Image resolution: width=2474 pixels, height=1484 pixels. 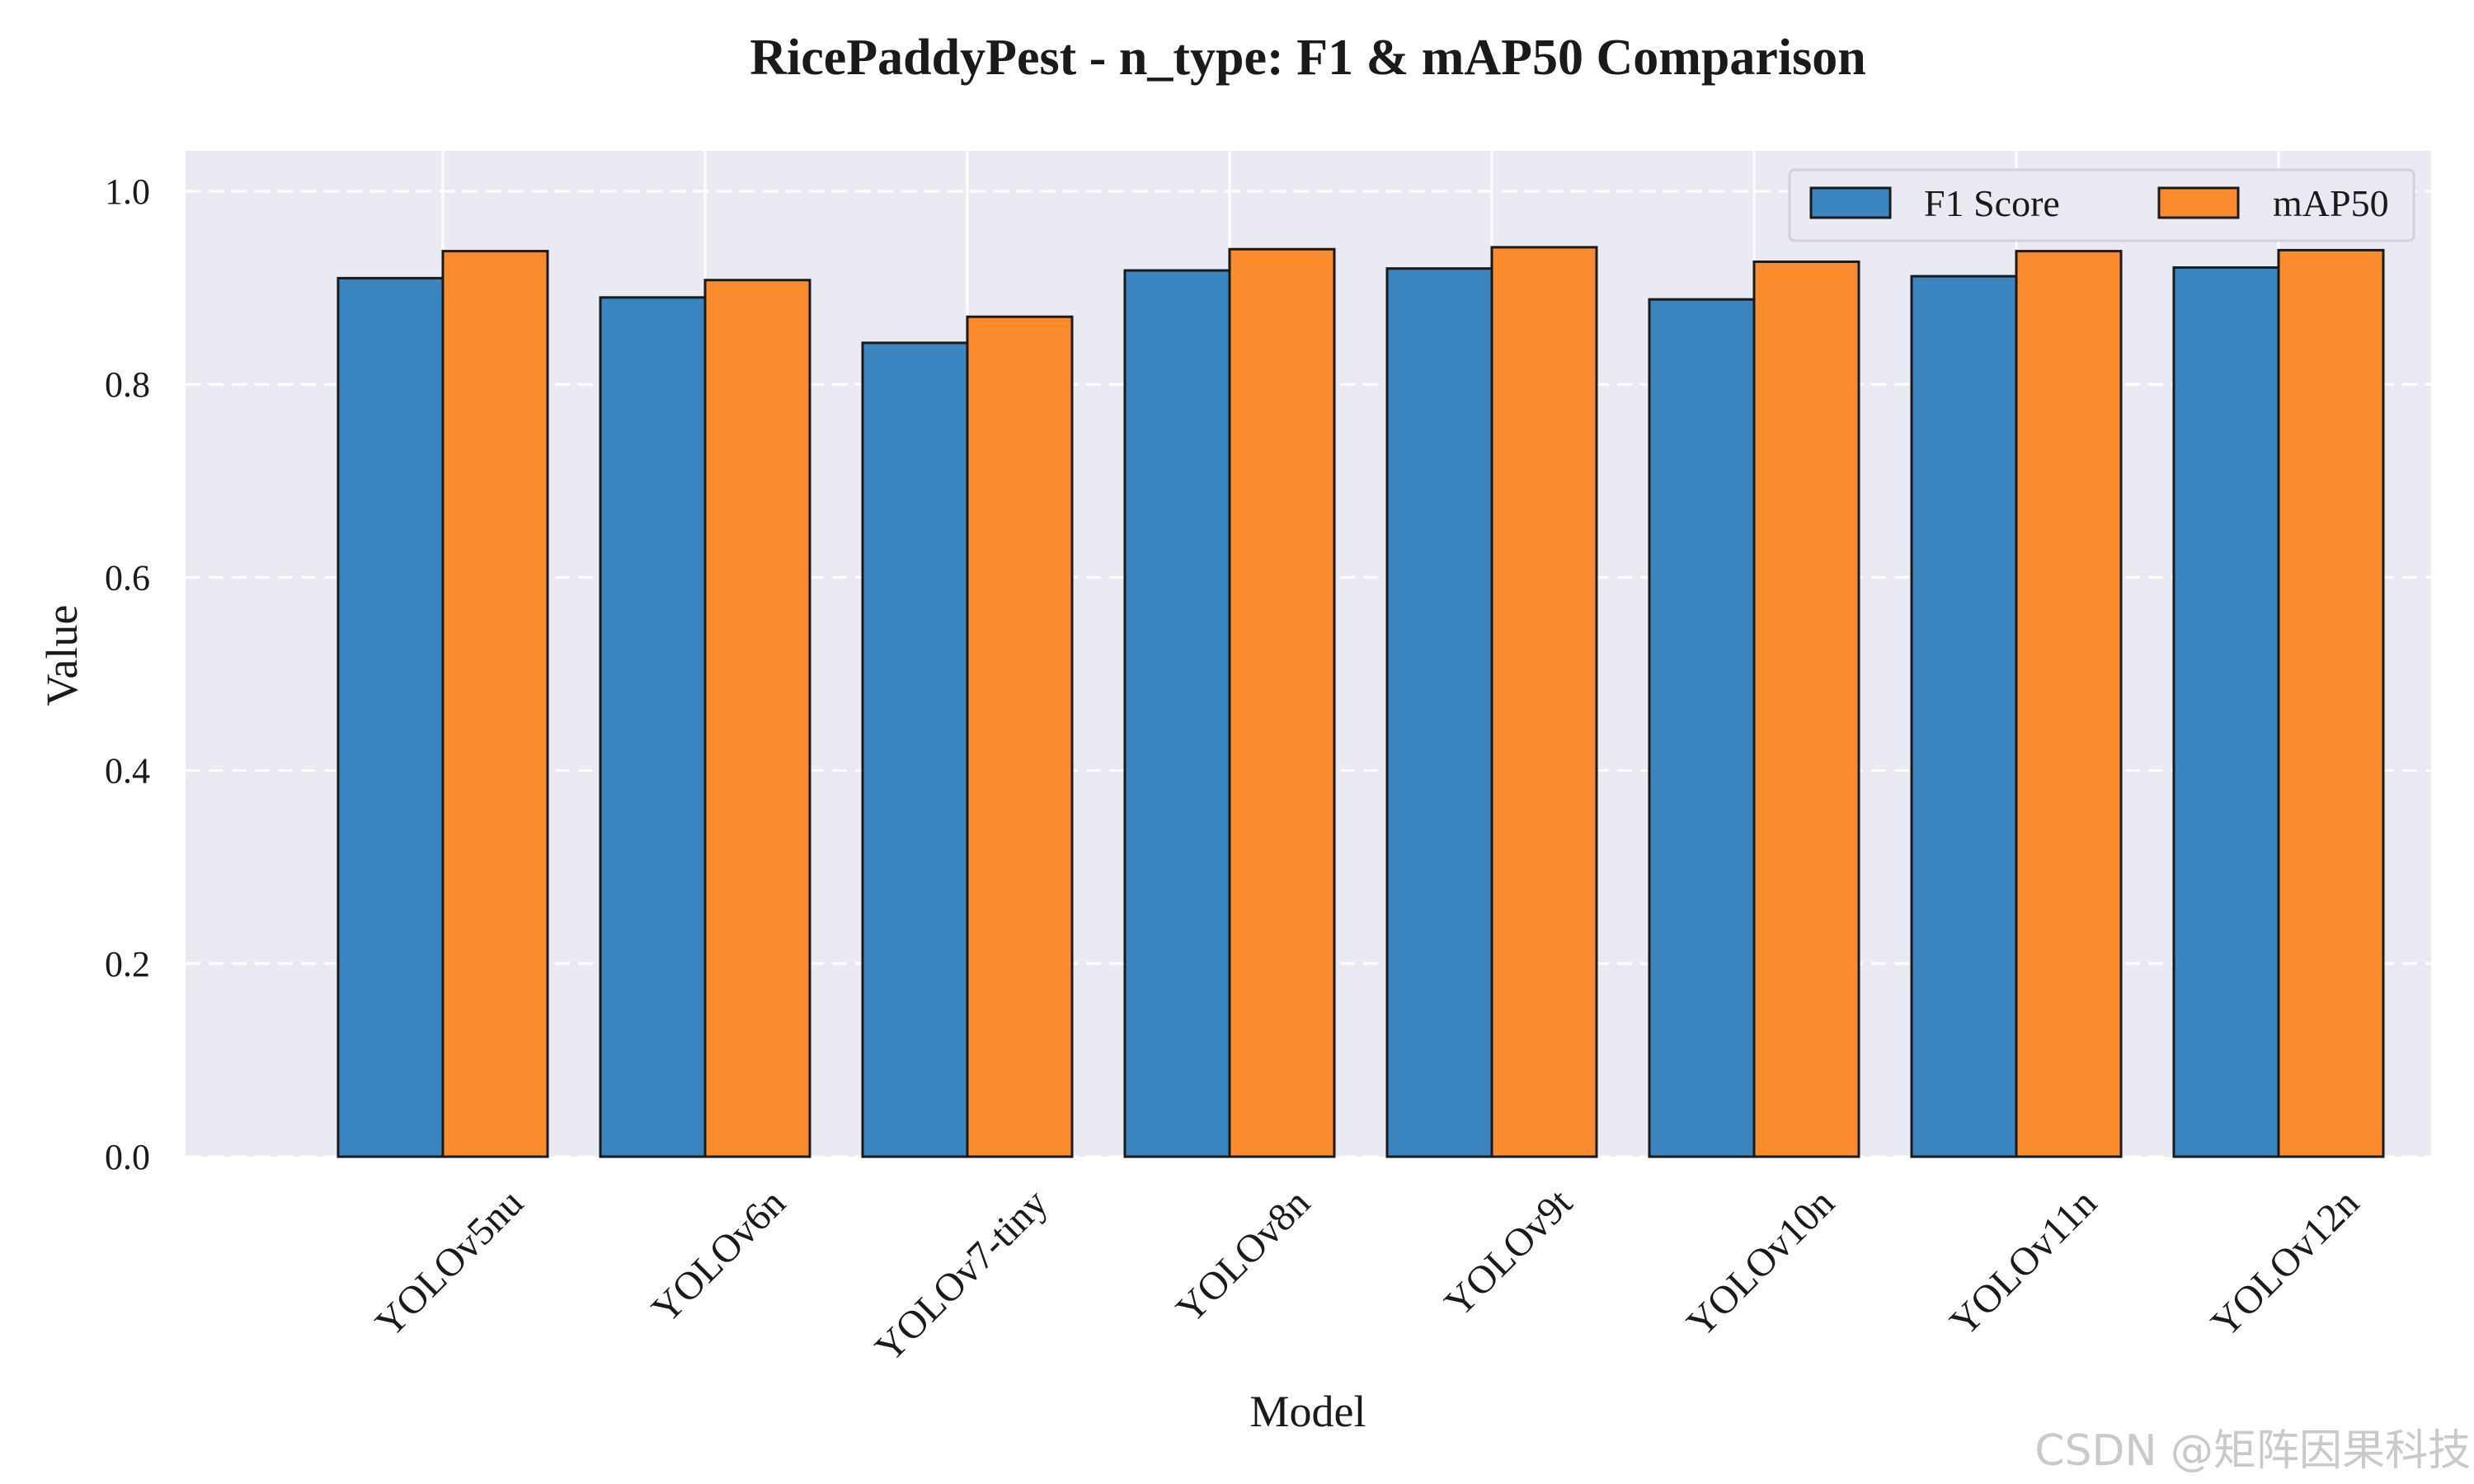 What do you see at coordinates (653, 727) in the screenshot?
I see `bar-f1-score-yolov6n` at bounding box center [653, 727].